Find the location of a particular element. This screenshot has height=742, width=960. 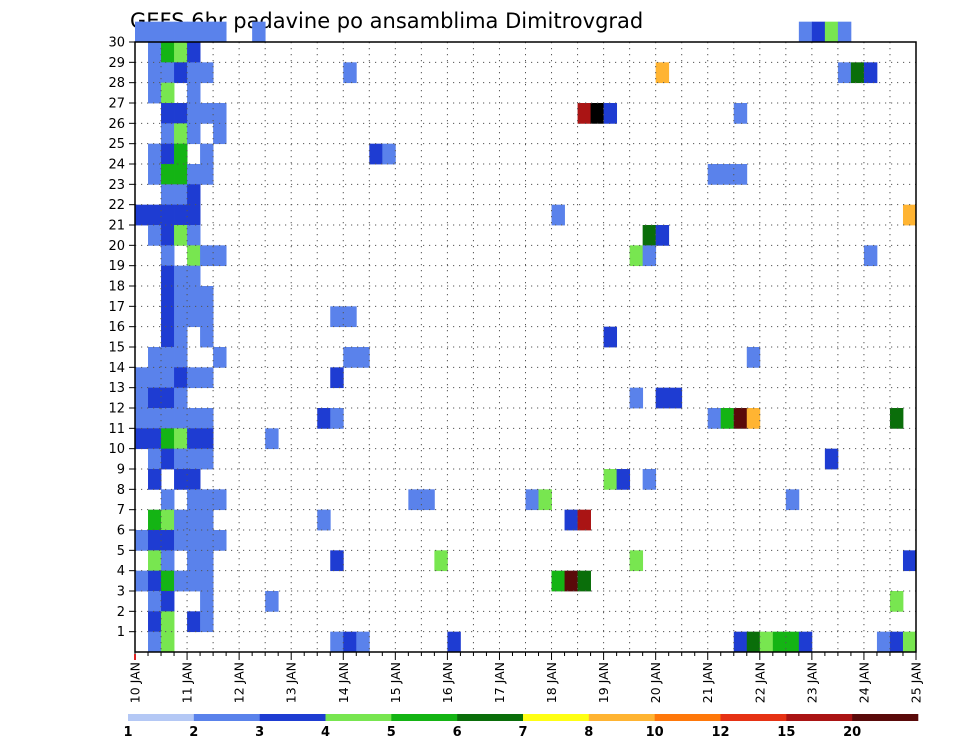

cell-m0-s57 is located at coordinates (883, 642).